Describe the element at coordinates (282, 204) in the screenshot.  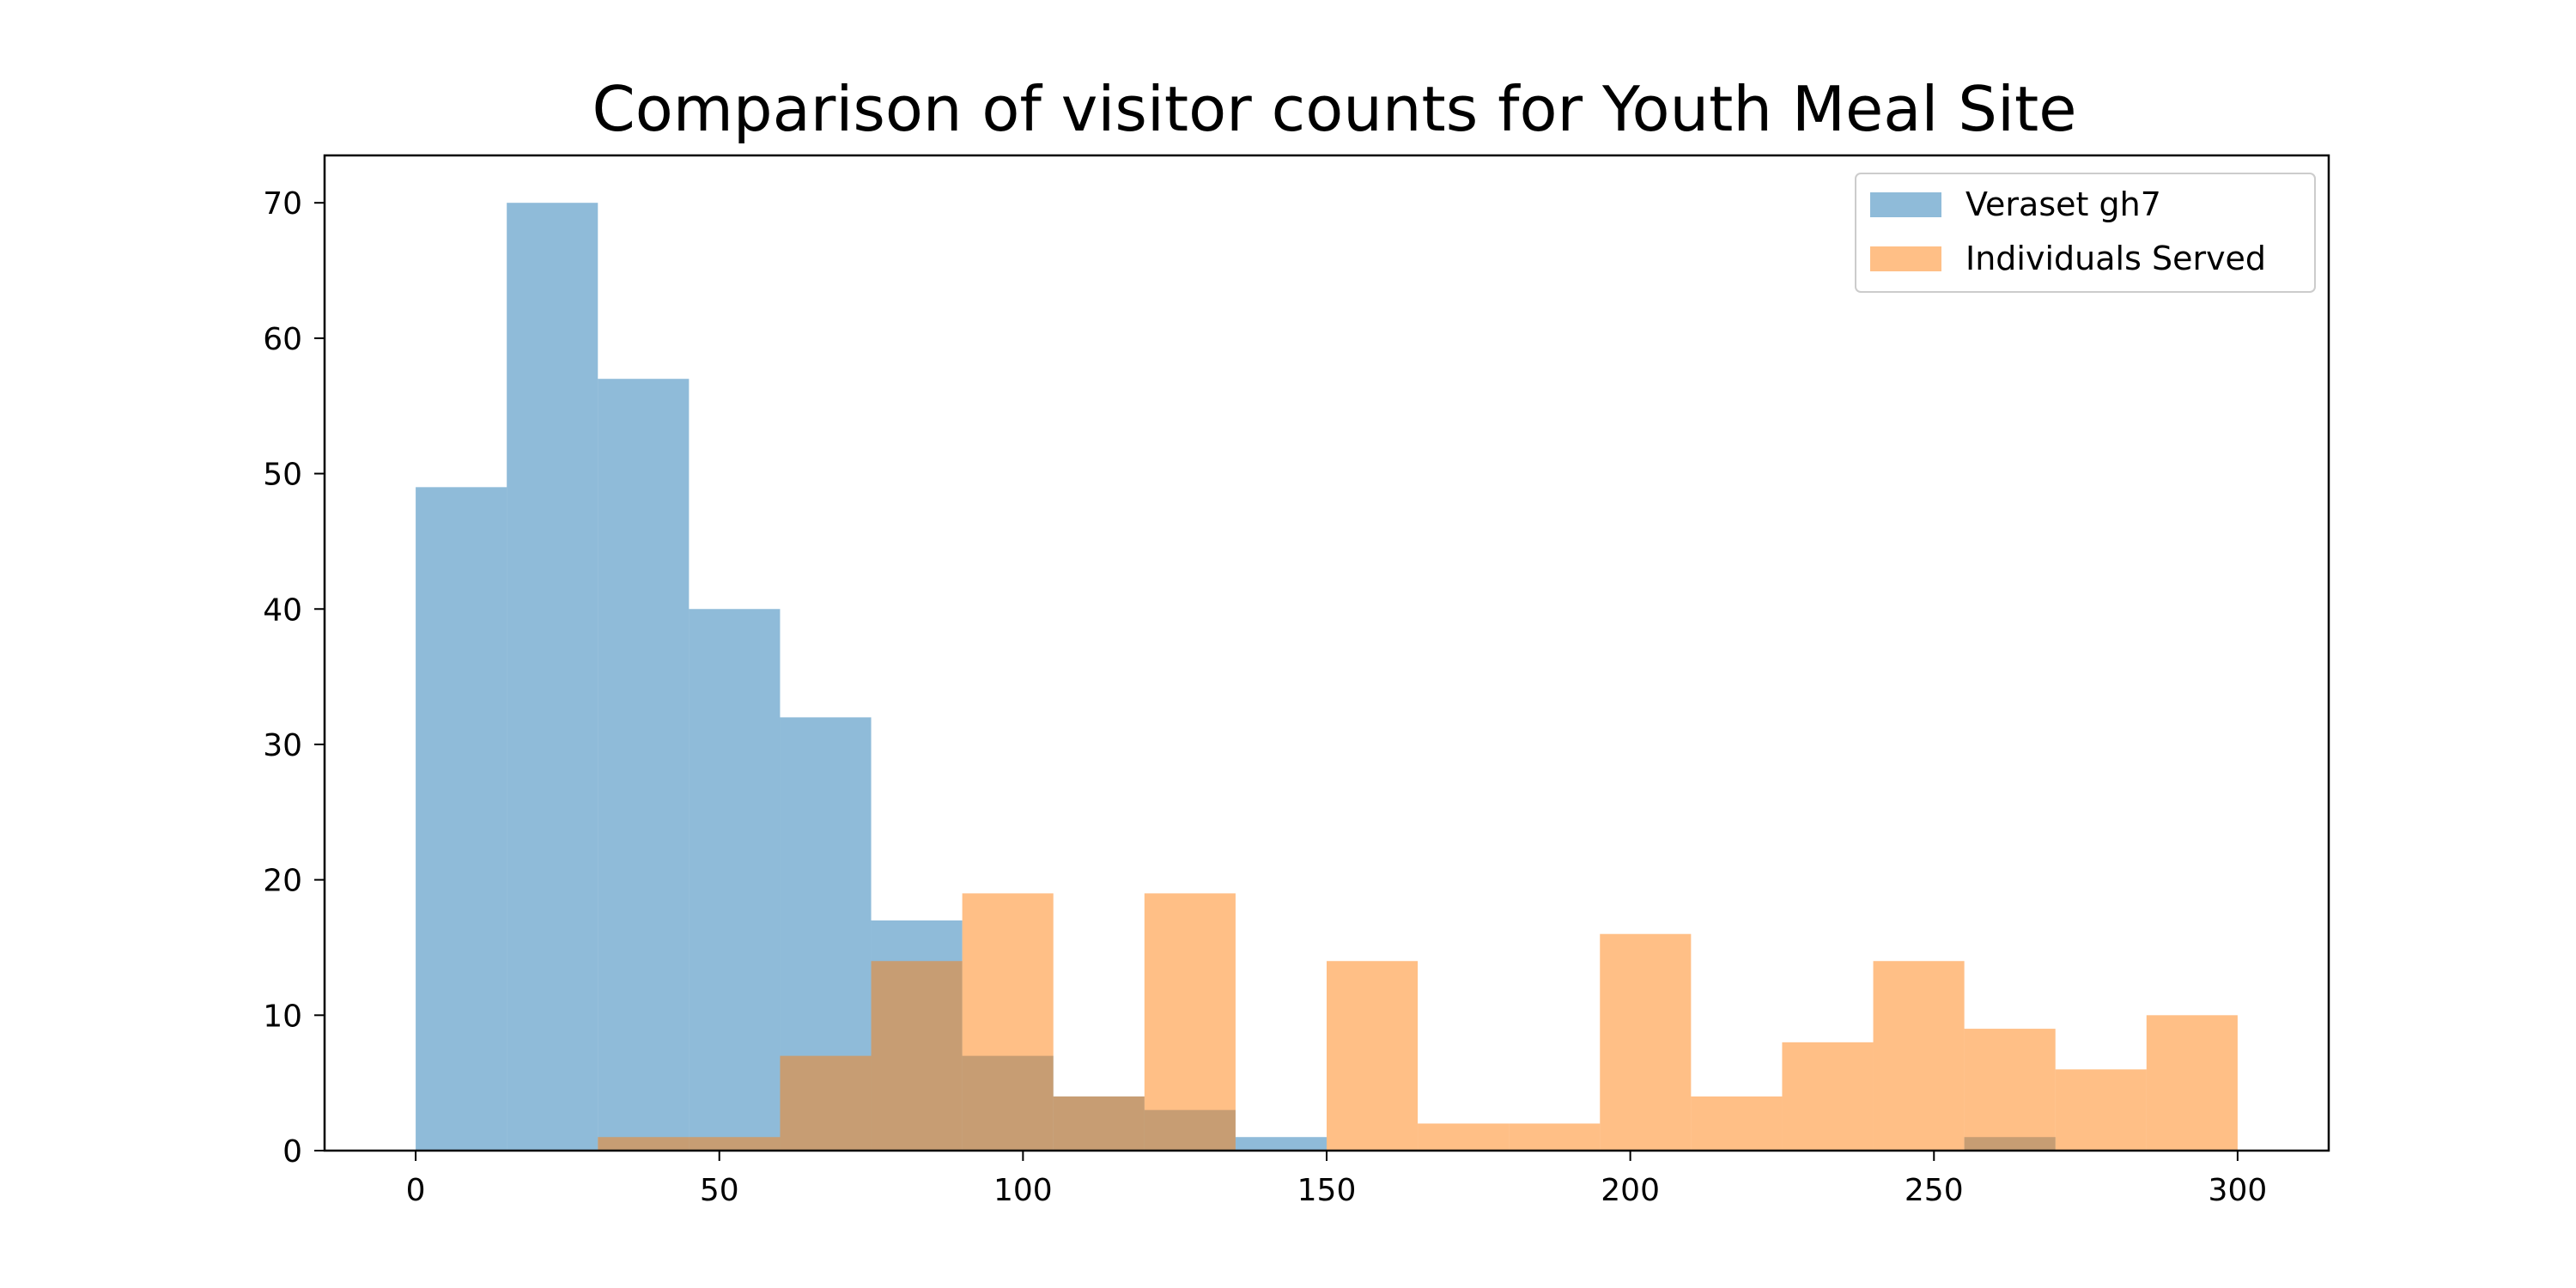
I see `y-tick-label: 70` at that location.